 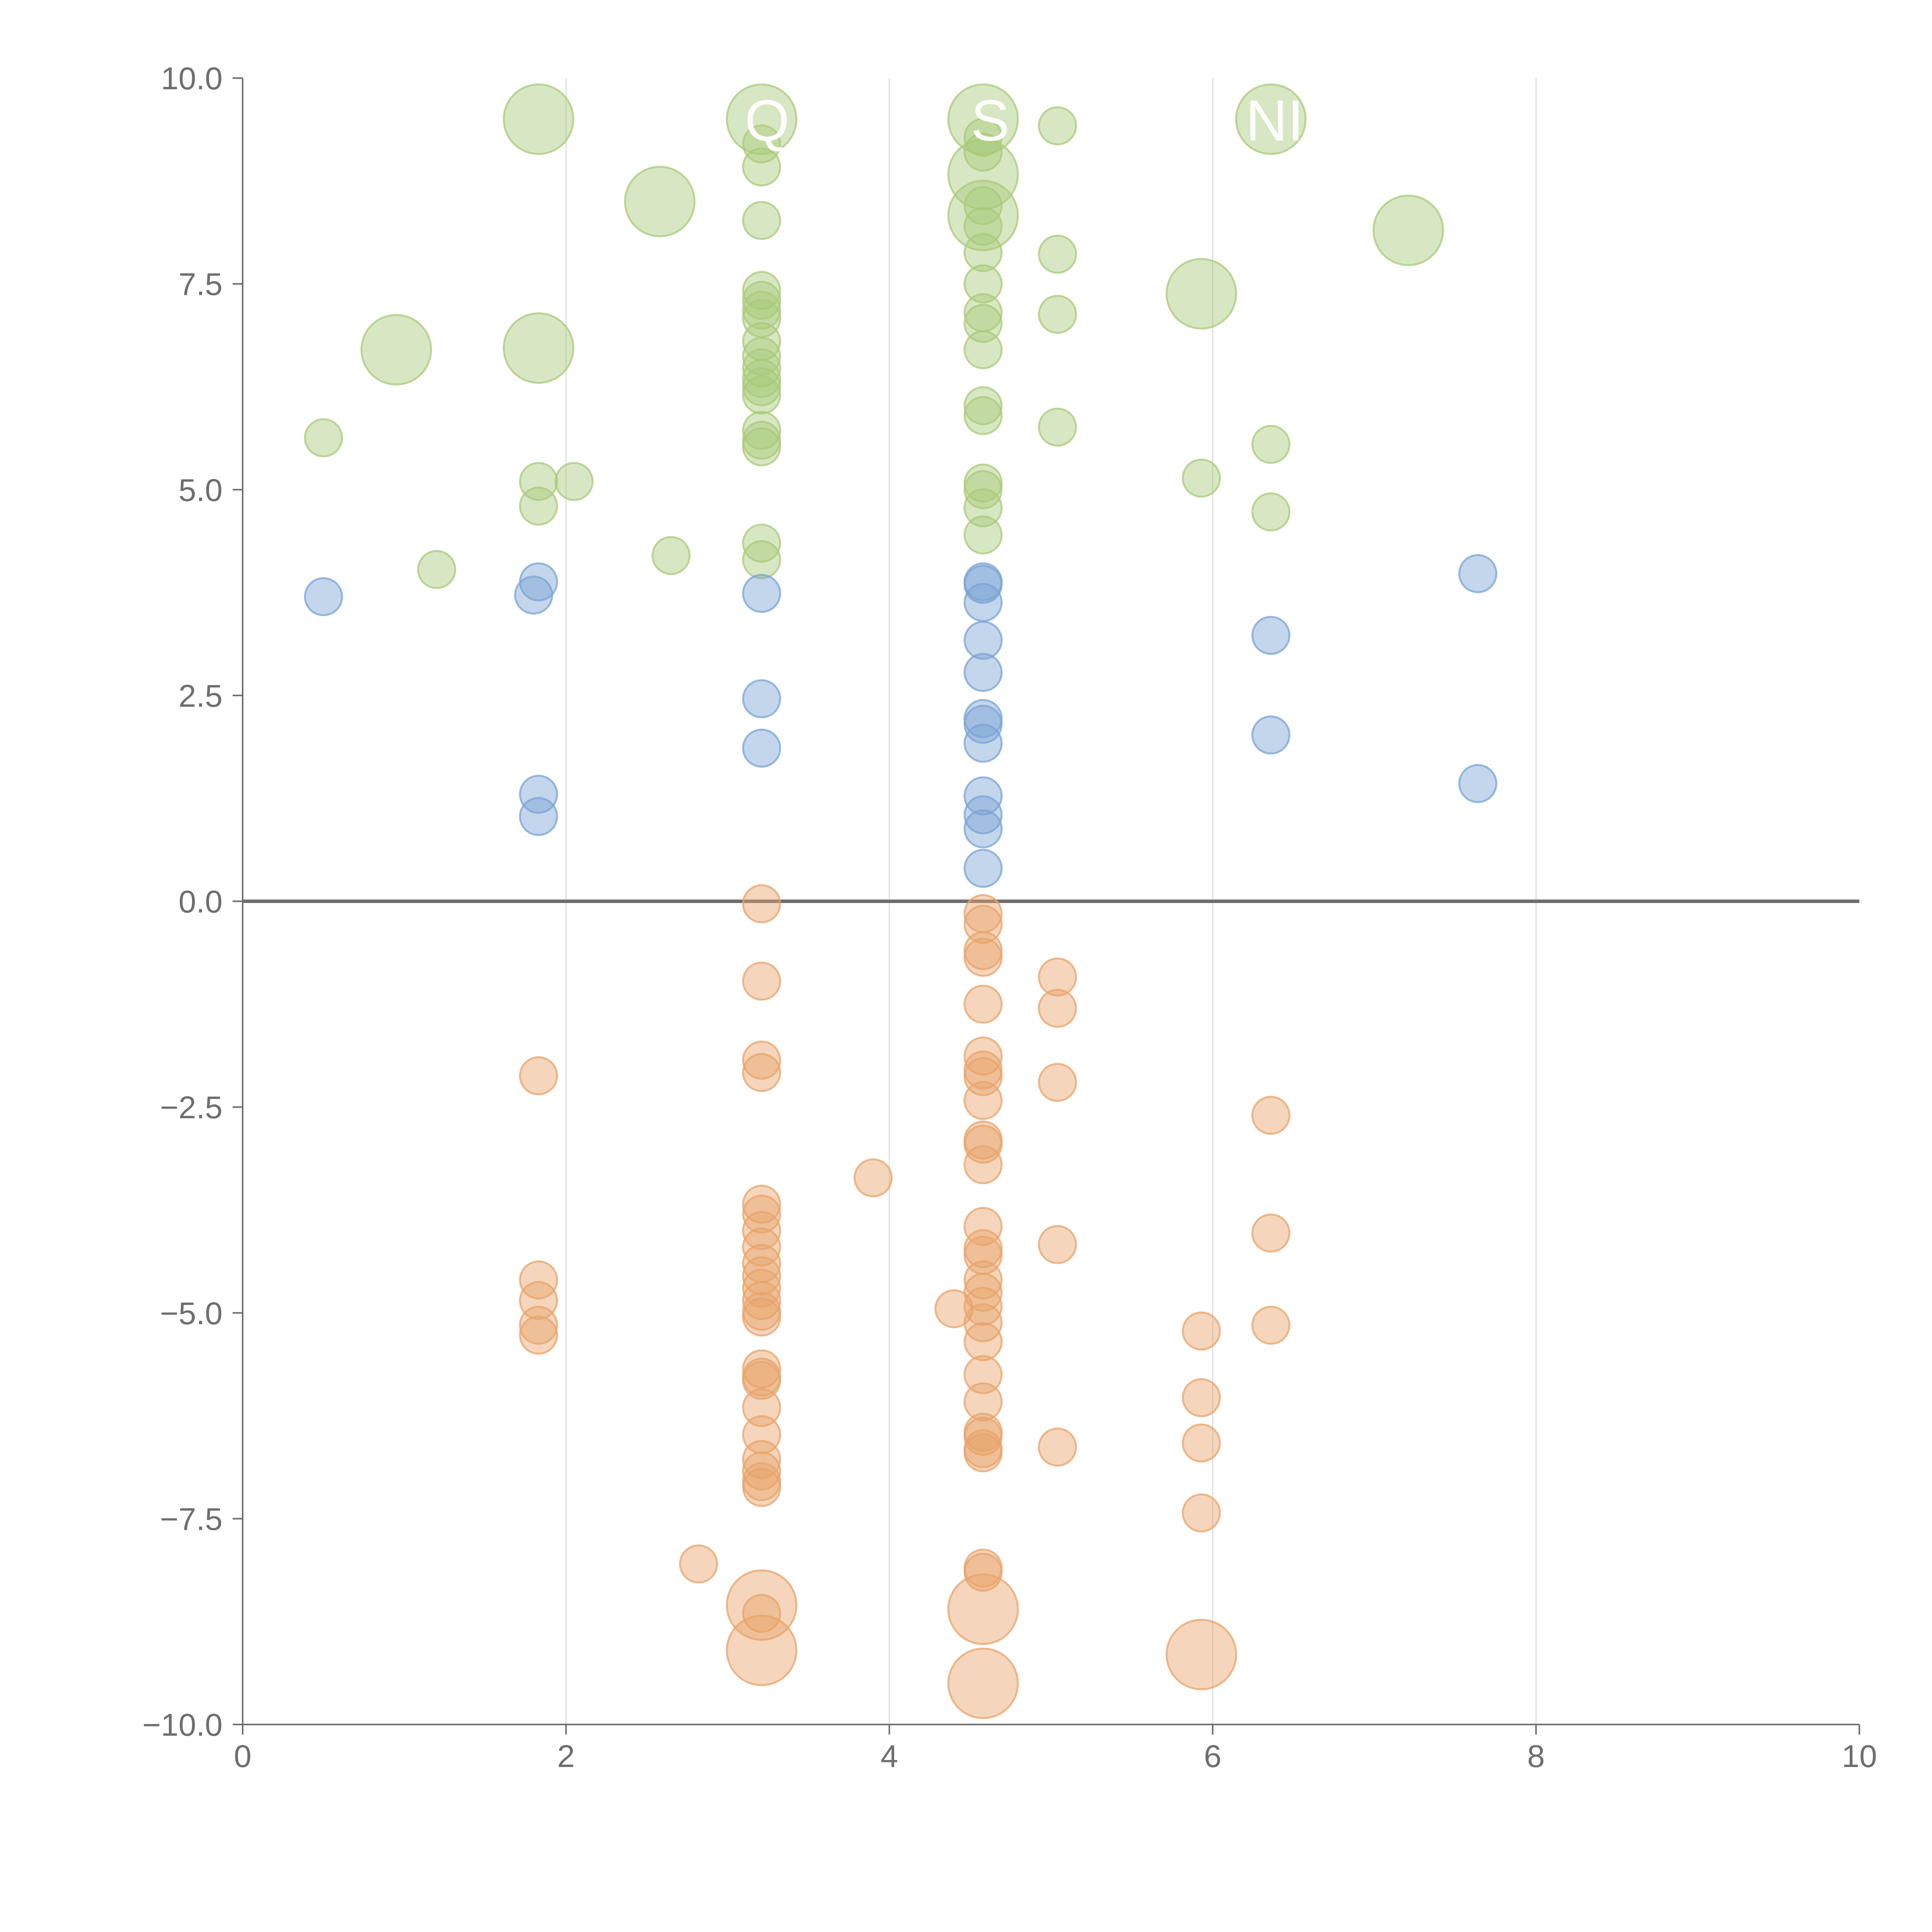 What do you see at coordinates (890, 1756) in the screenshot?
I see `x-tick-label: 4` at bounding box center [890, 1756].